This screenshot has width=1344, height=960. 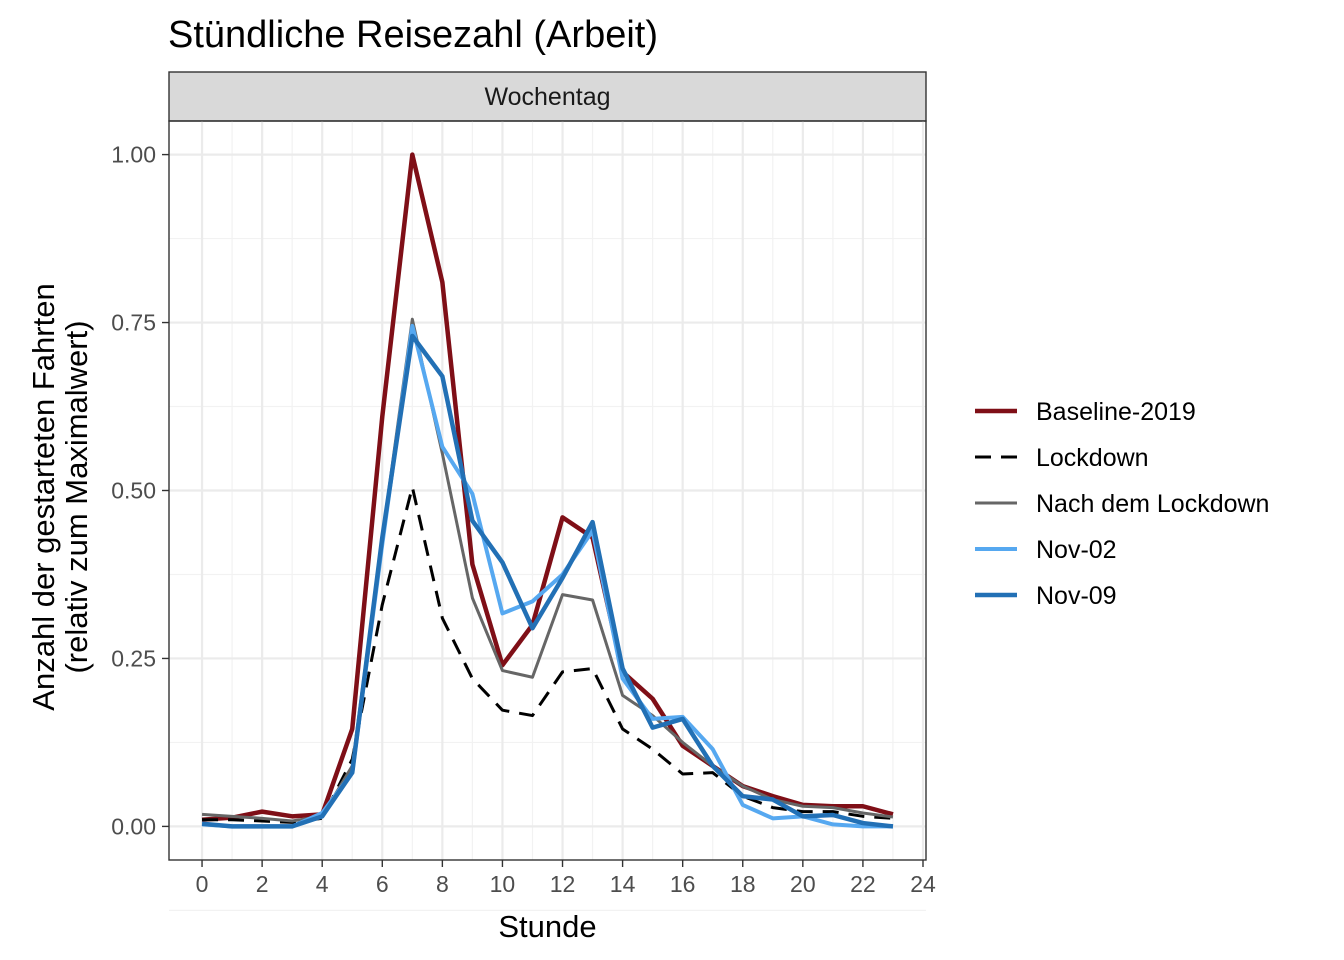 I want to click on legend-label-nov-09: Nov-09, so click(x=1076, y=596).